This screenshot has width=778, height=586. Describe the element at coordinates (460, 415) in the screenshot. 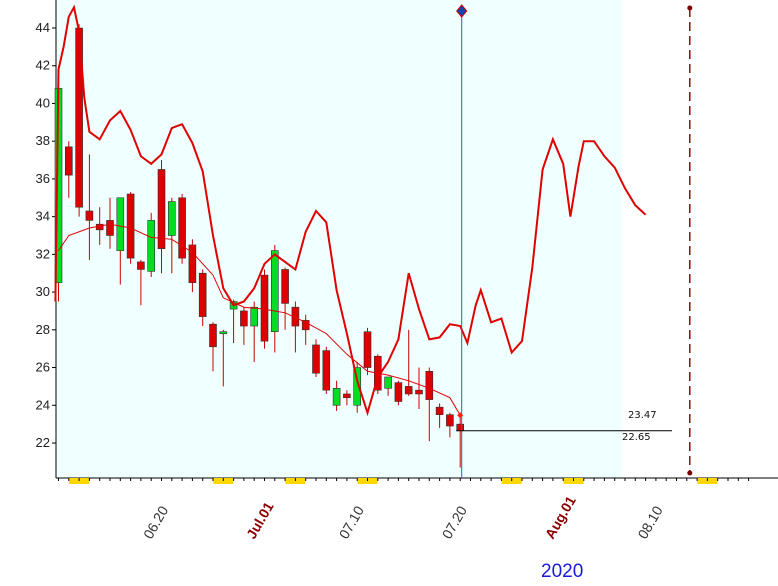

I see `close-marker` at that location.